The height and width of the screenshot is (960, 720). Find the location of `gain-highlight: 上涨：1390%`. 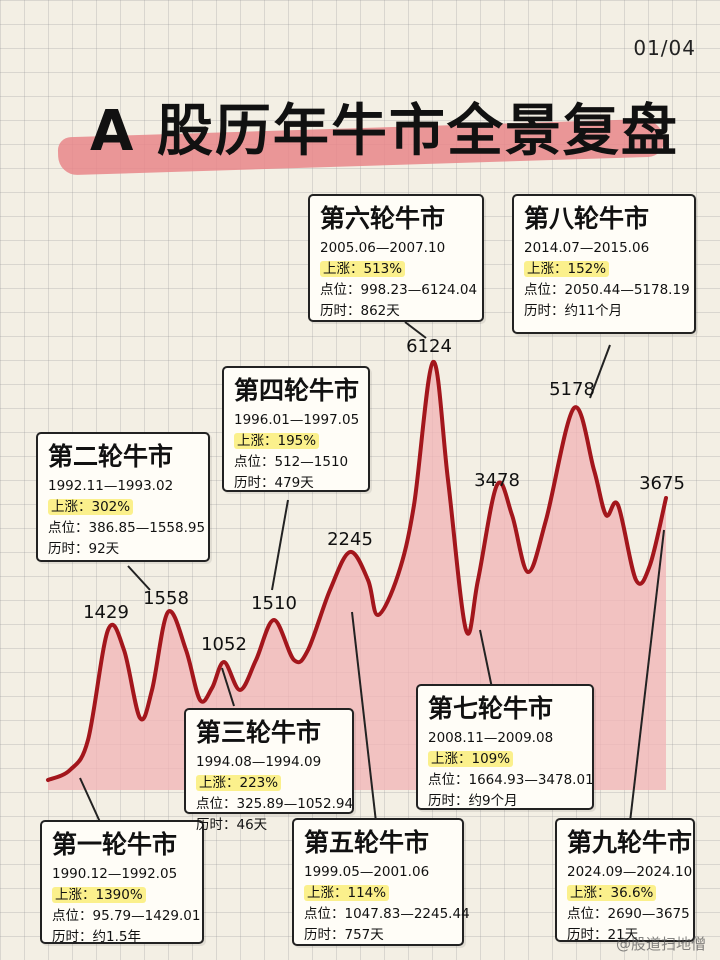

gain-highlight: 上涨：1390% is located at coordinates (99, 895).